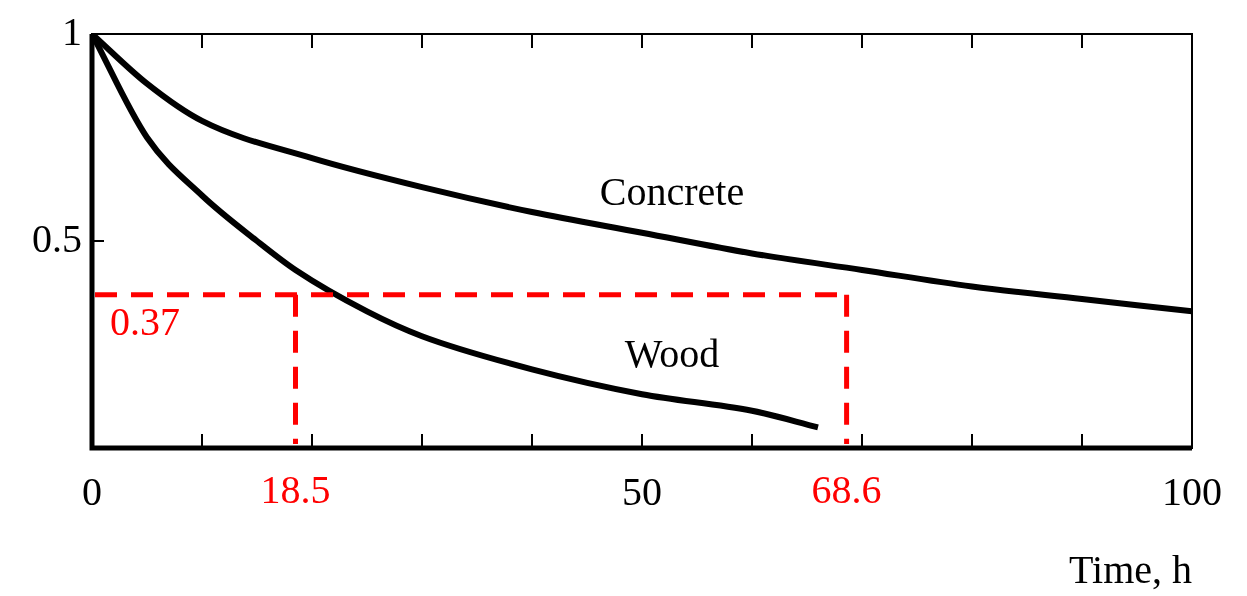  I want to click on ref-line-label: 18.5, so click(295, 489).